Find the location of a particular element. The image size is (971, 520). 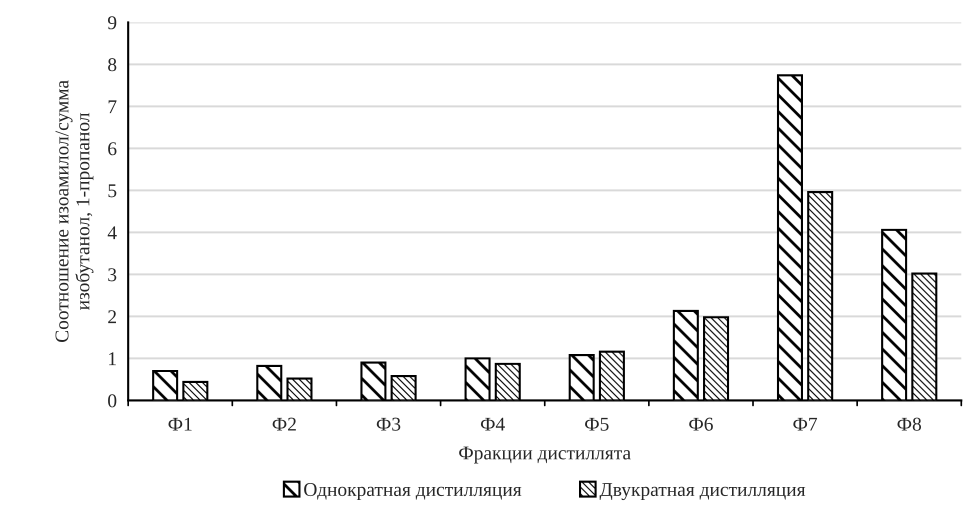

x-tick-label: Ф5 is located at coordinates (597, 424).